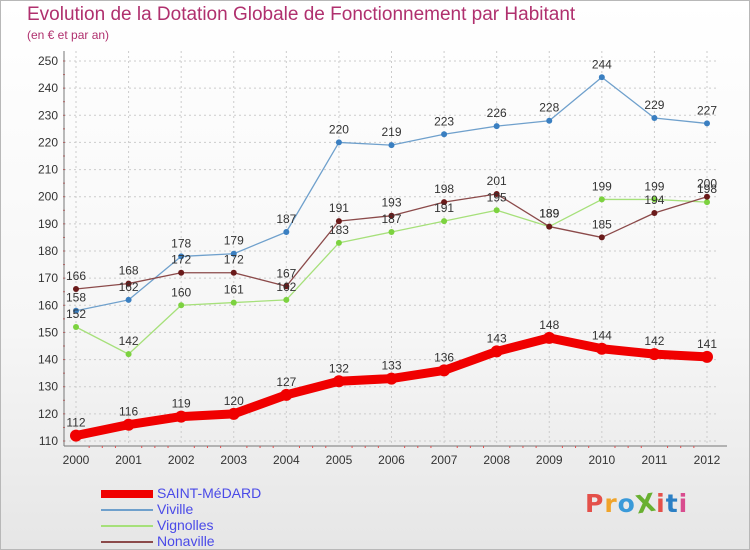 Image resolution: width=750 pixels, height=550 pixels. I want to click on data-label: 219, so click(391, 132).